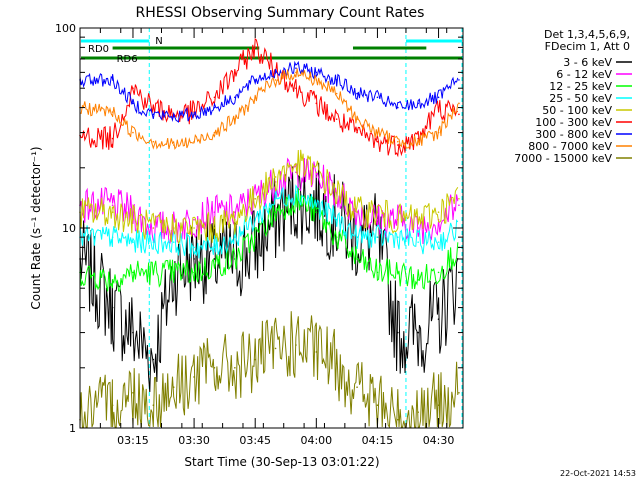 The width and height of the screenshot is (640, 480). I want to click on legend-label: 7000 - 15000 keV, so click(563, 158).